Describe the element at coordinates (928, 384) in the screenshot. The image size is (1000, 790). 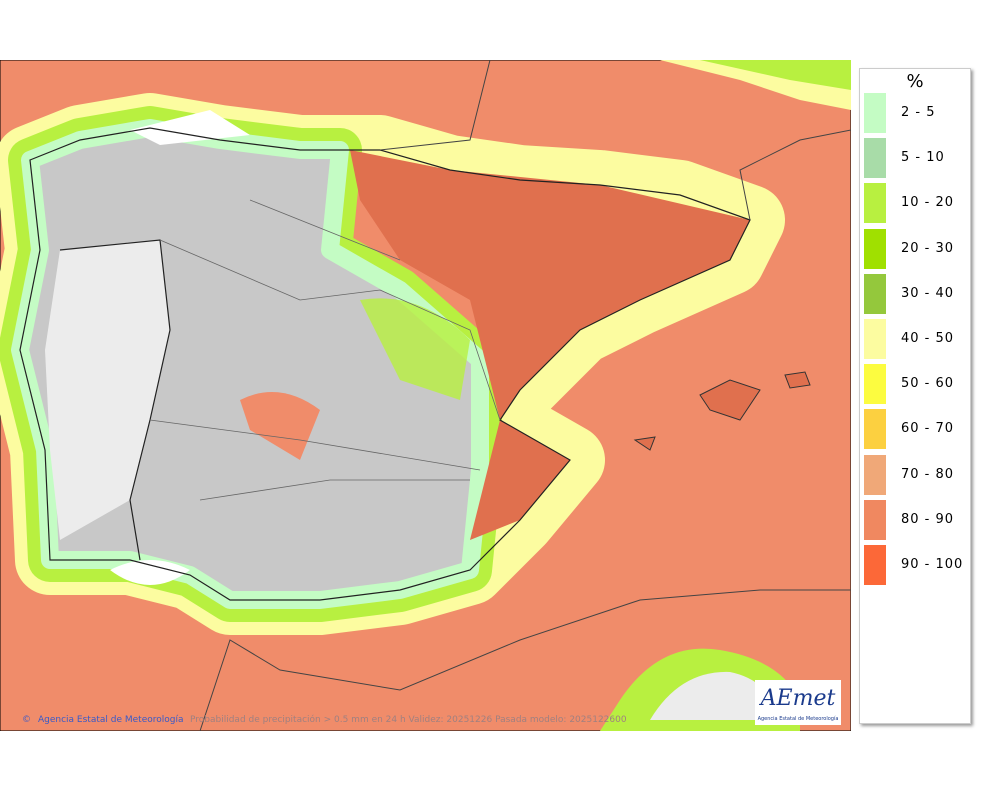
I see `legend-label: 50 - 60` at that location.